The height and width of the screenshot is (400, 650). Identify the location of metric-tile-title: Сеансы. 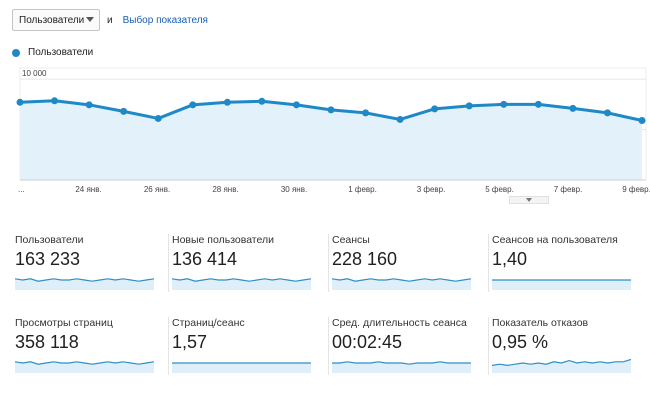
(351, 240).